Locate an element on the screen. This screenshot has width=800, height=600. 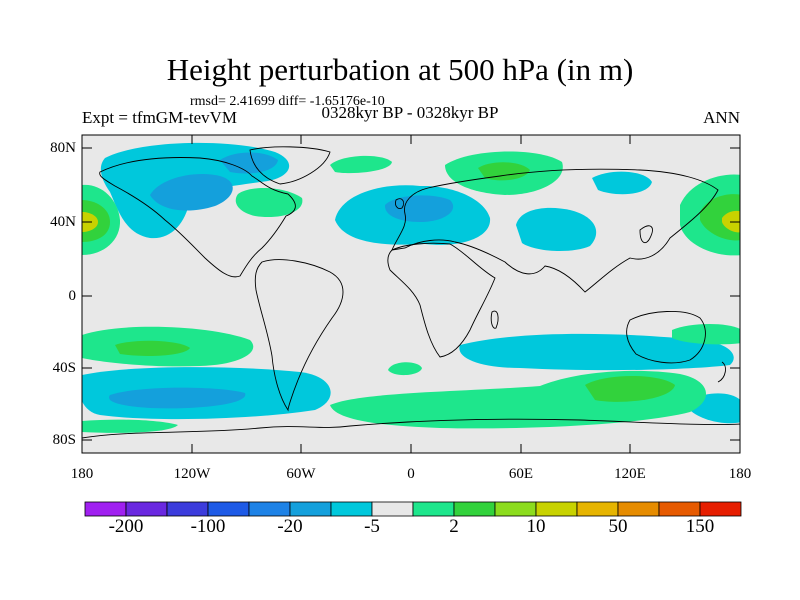
coast-japan is located at coordinates (646, 234).